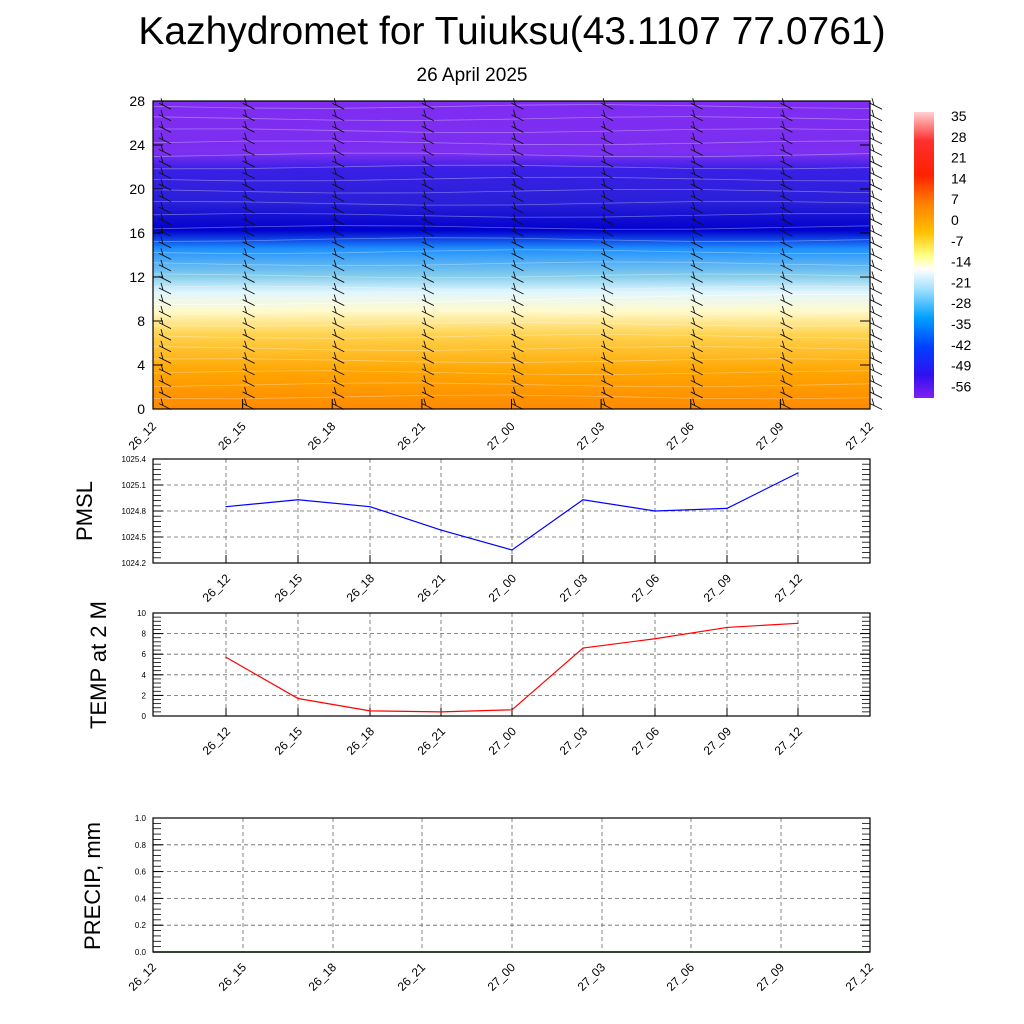  I want to click on colorbar-label: 0, so click(955, 220).